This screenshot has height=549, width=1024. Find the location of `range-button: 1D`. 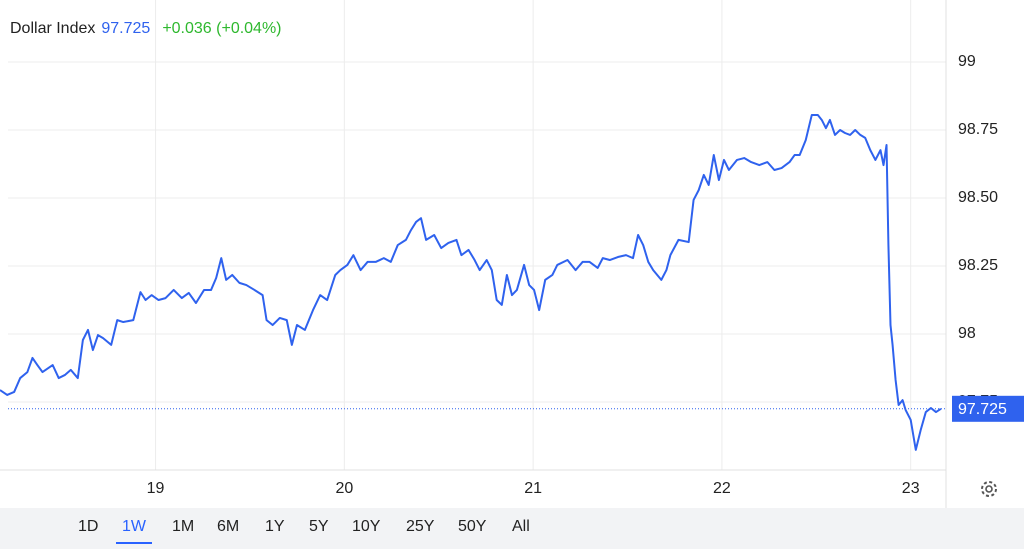

range-button: 1D is located at coordinates (88, 526).